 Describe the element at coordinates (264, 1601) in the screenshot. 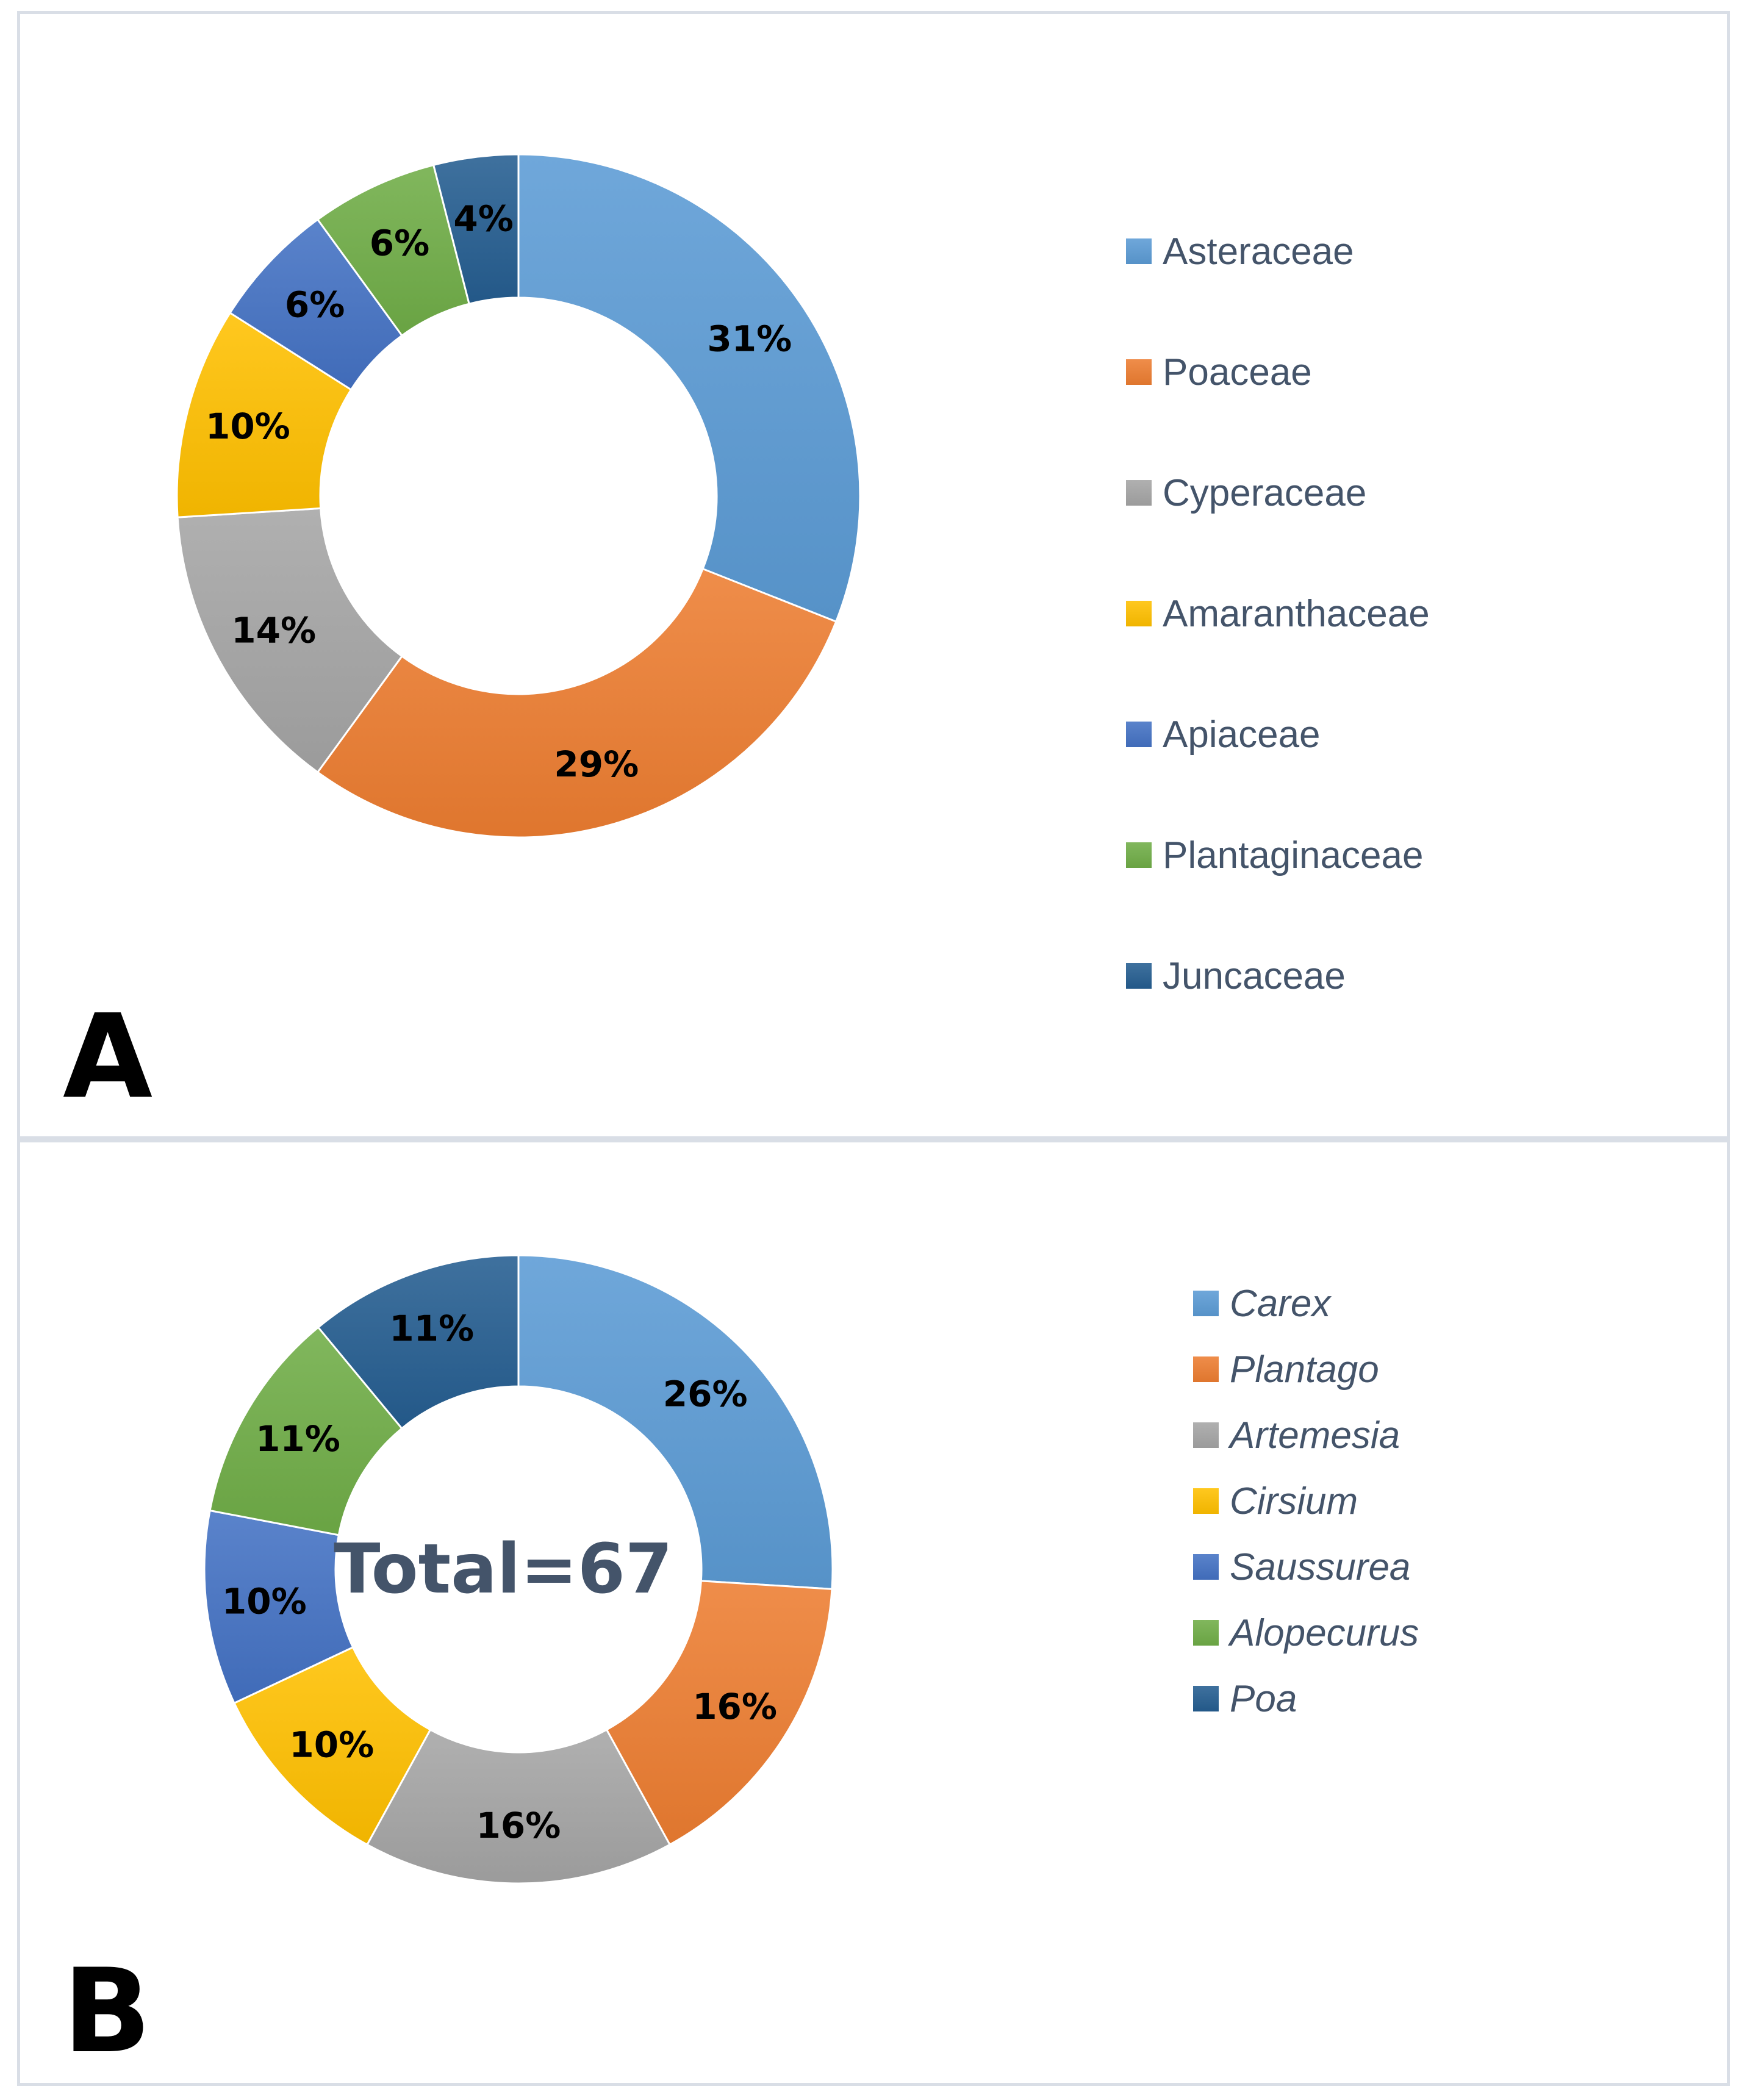

I see `data-label-saussurea: 10%` at that location.